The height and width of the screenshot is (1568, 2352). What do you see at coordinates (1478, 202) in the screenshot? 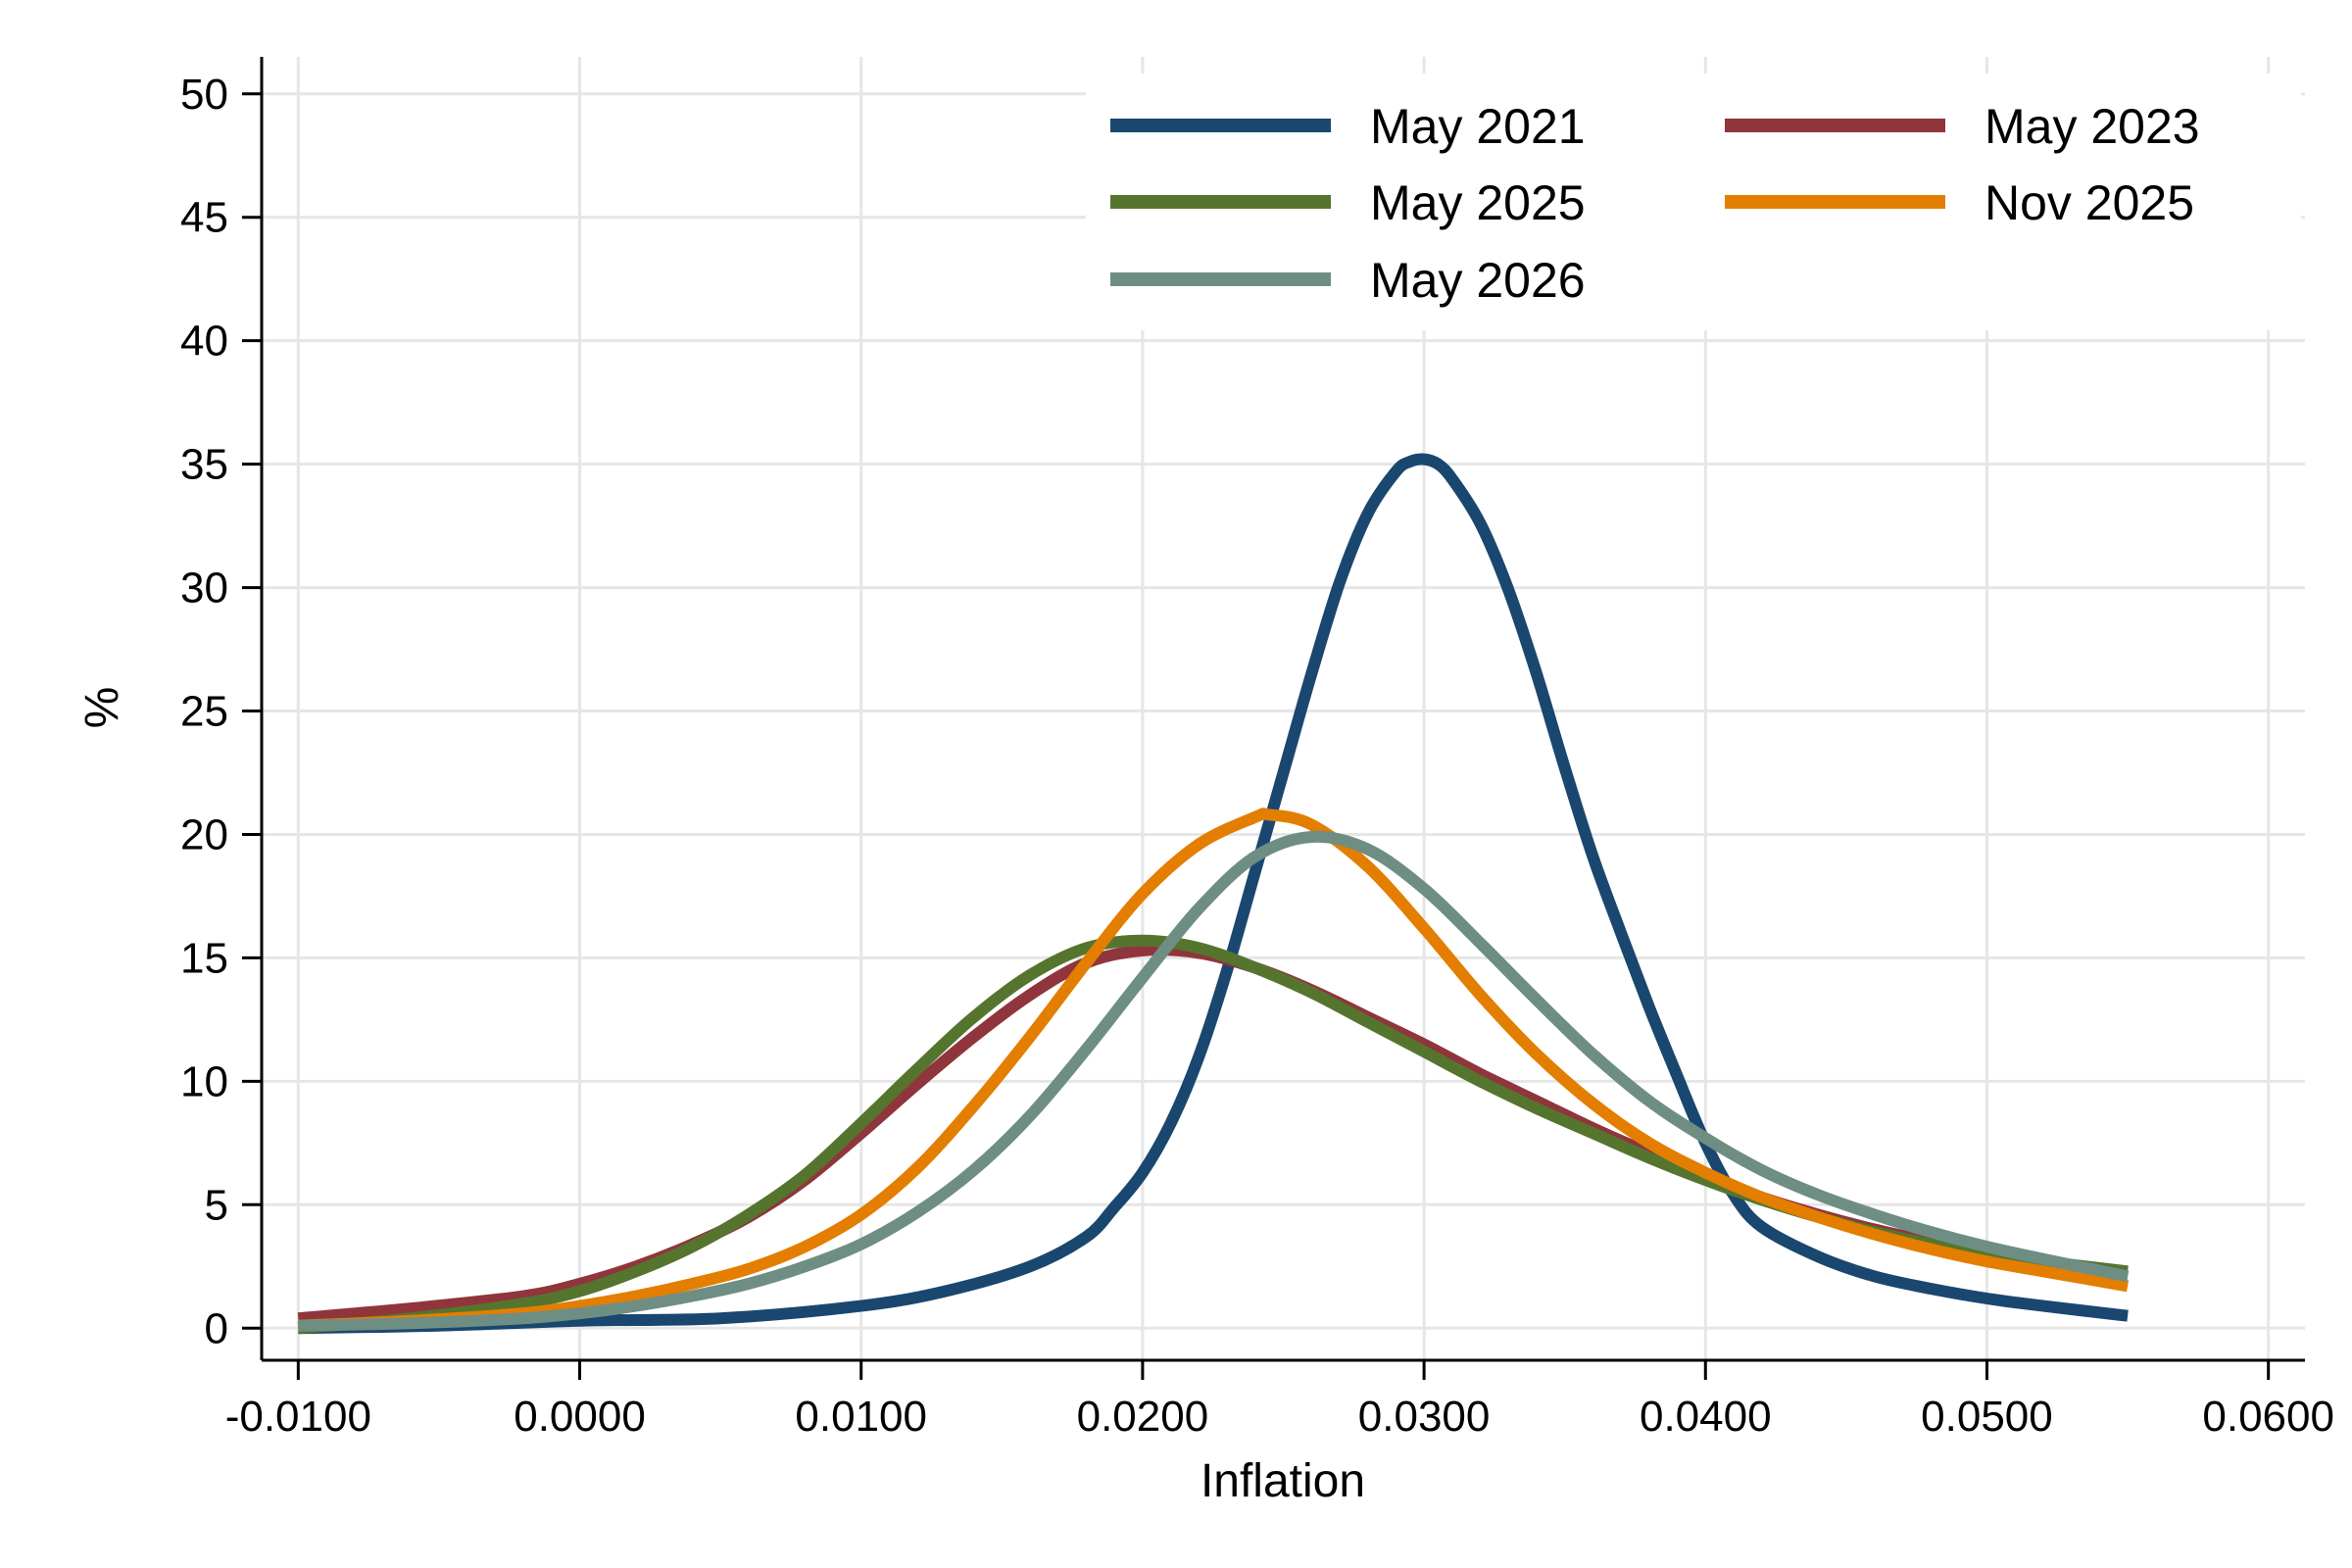
I see `legend-label-may-2025: May 2025` at bounding box center [1478, 202].